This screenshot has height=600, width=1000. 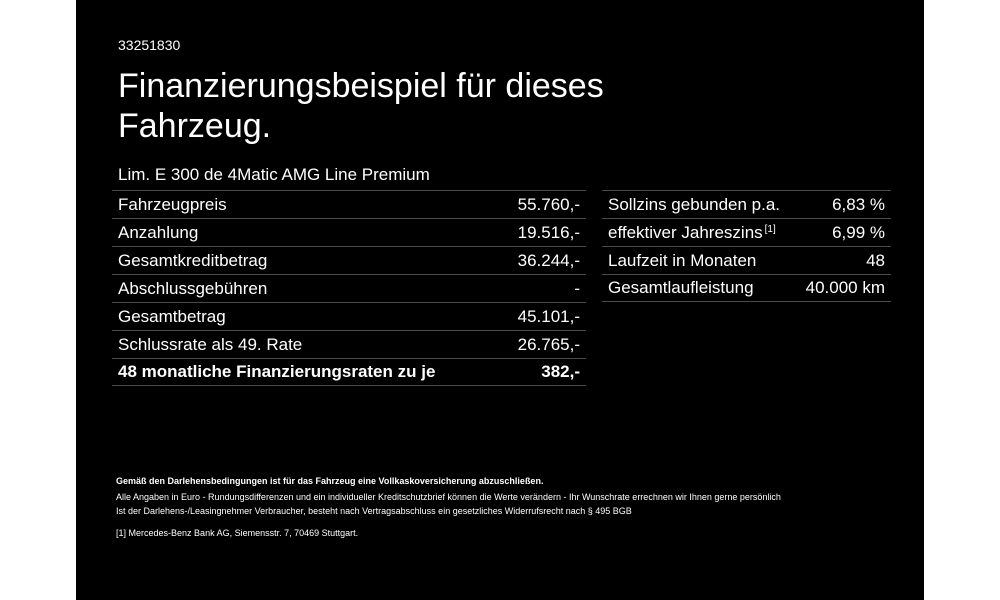 I want to click on row-label: effektiver Jahreszins [1], so click(x=692, y=233).